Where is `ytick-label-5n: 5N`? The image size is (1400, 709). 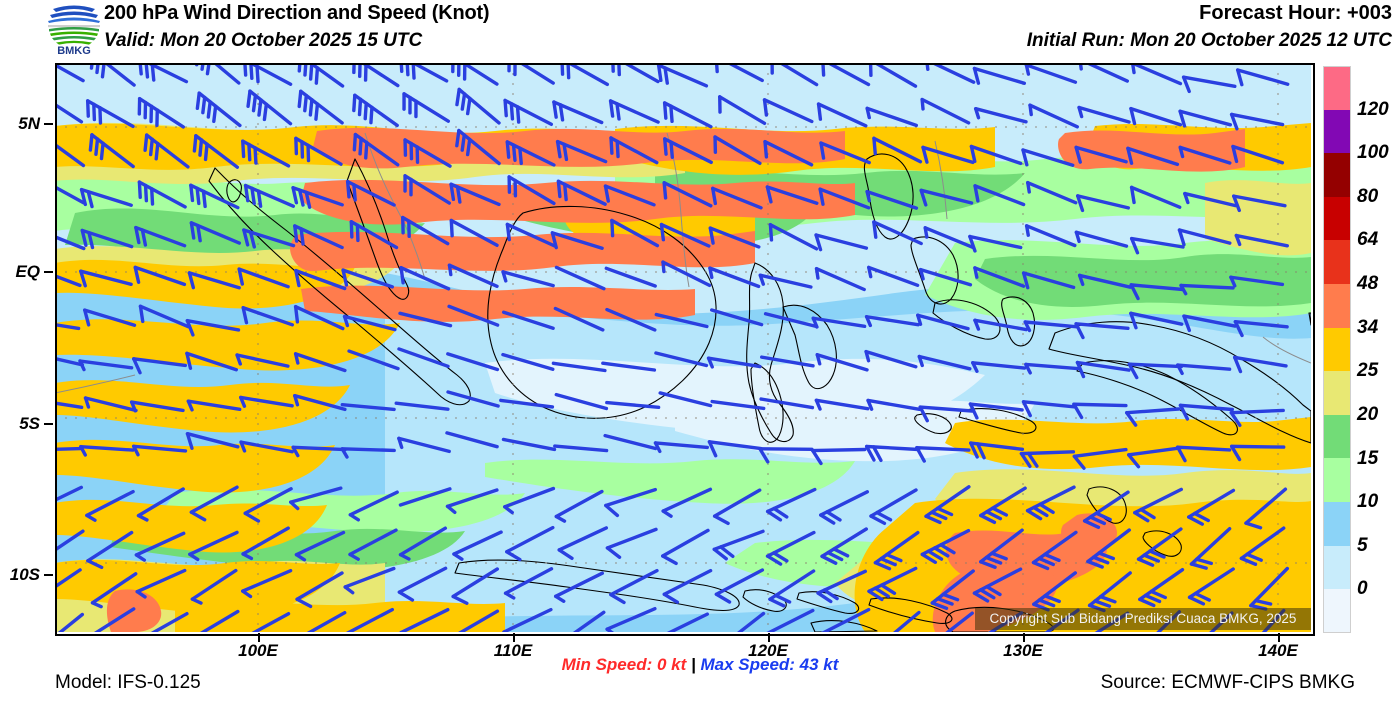 ytick-label-5n: 5N is located at coordinates (29, 123).